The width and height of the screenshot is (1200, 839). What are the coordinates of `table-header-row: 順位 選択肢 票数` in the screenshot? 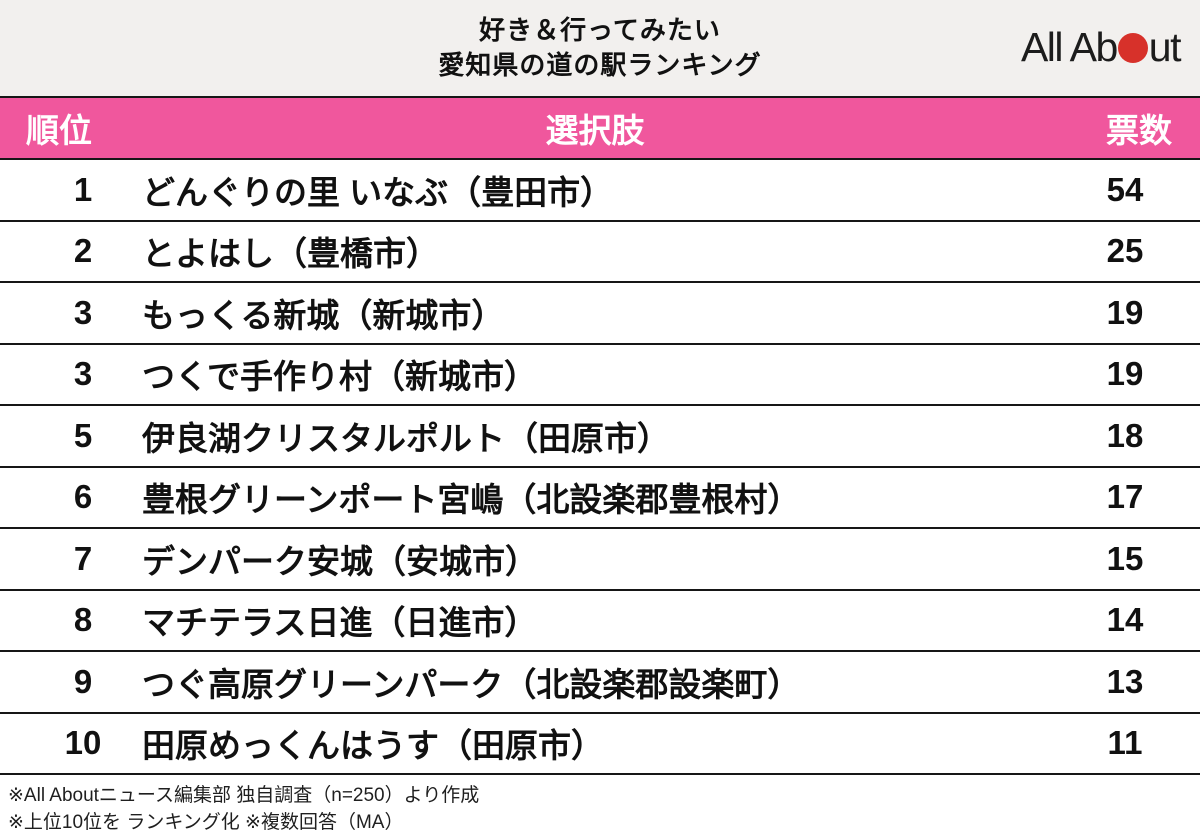 It's located at (600, 128).